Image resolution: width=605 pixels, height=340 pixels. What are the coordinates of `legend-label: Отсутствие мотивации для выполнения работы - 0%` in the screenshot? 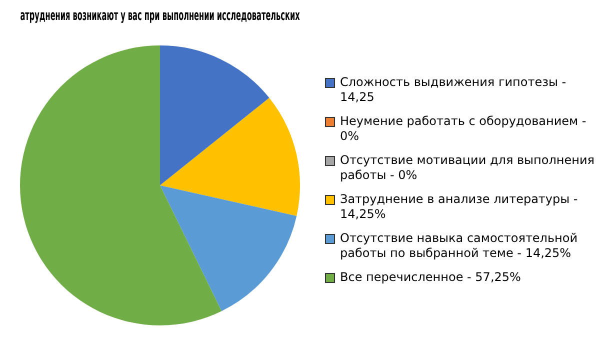 It's located at (468, 168).